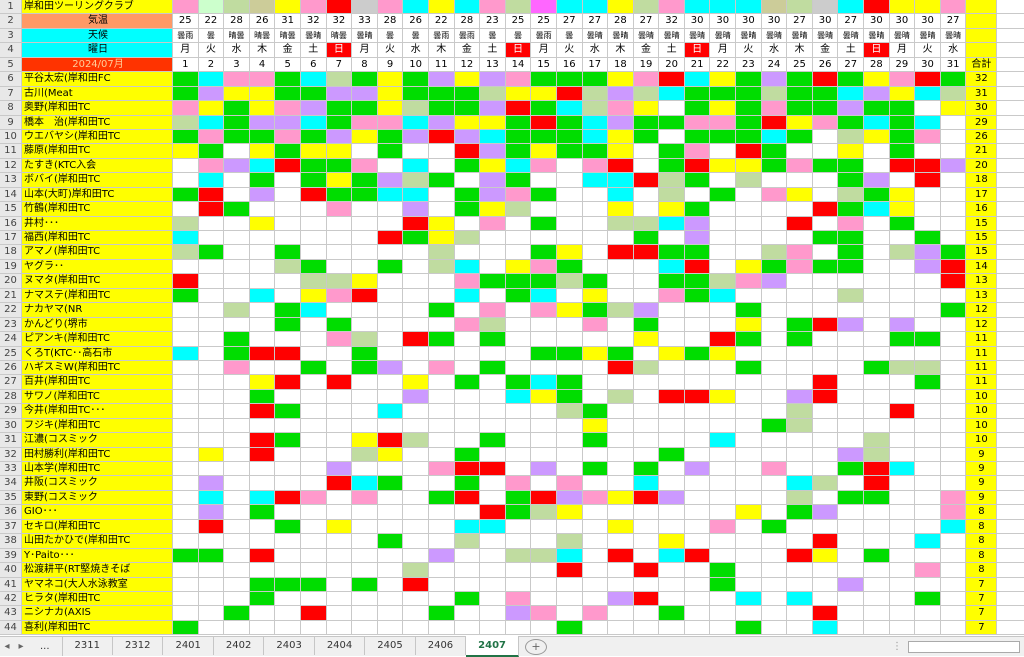 The height and width of the screenshot is (657, 1024). Describe the element at coordinates (288, 21) in the screenshot. I see `temperature-cell: 31` at that location.